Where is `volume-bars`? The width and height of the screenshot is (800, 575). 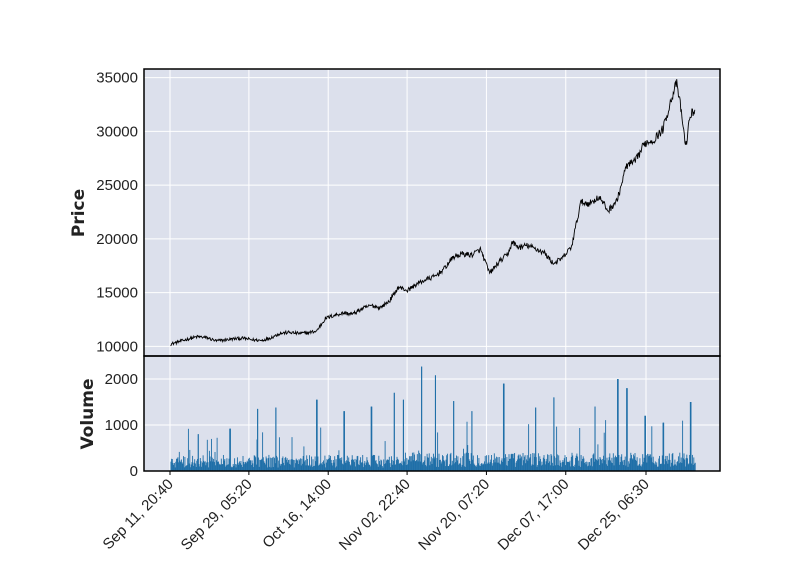 volume-bars is located at coordinates (433, 418).